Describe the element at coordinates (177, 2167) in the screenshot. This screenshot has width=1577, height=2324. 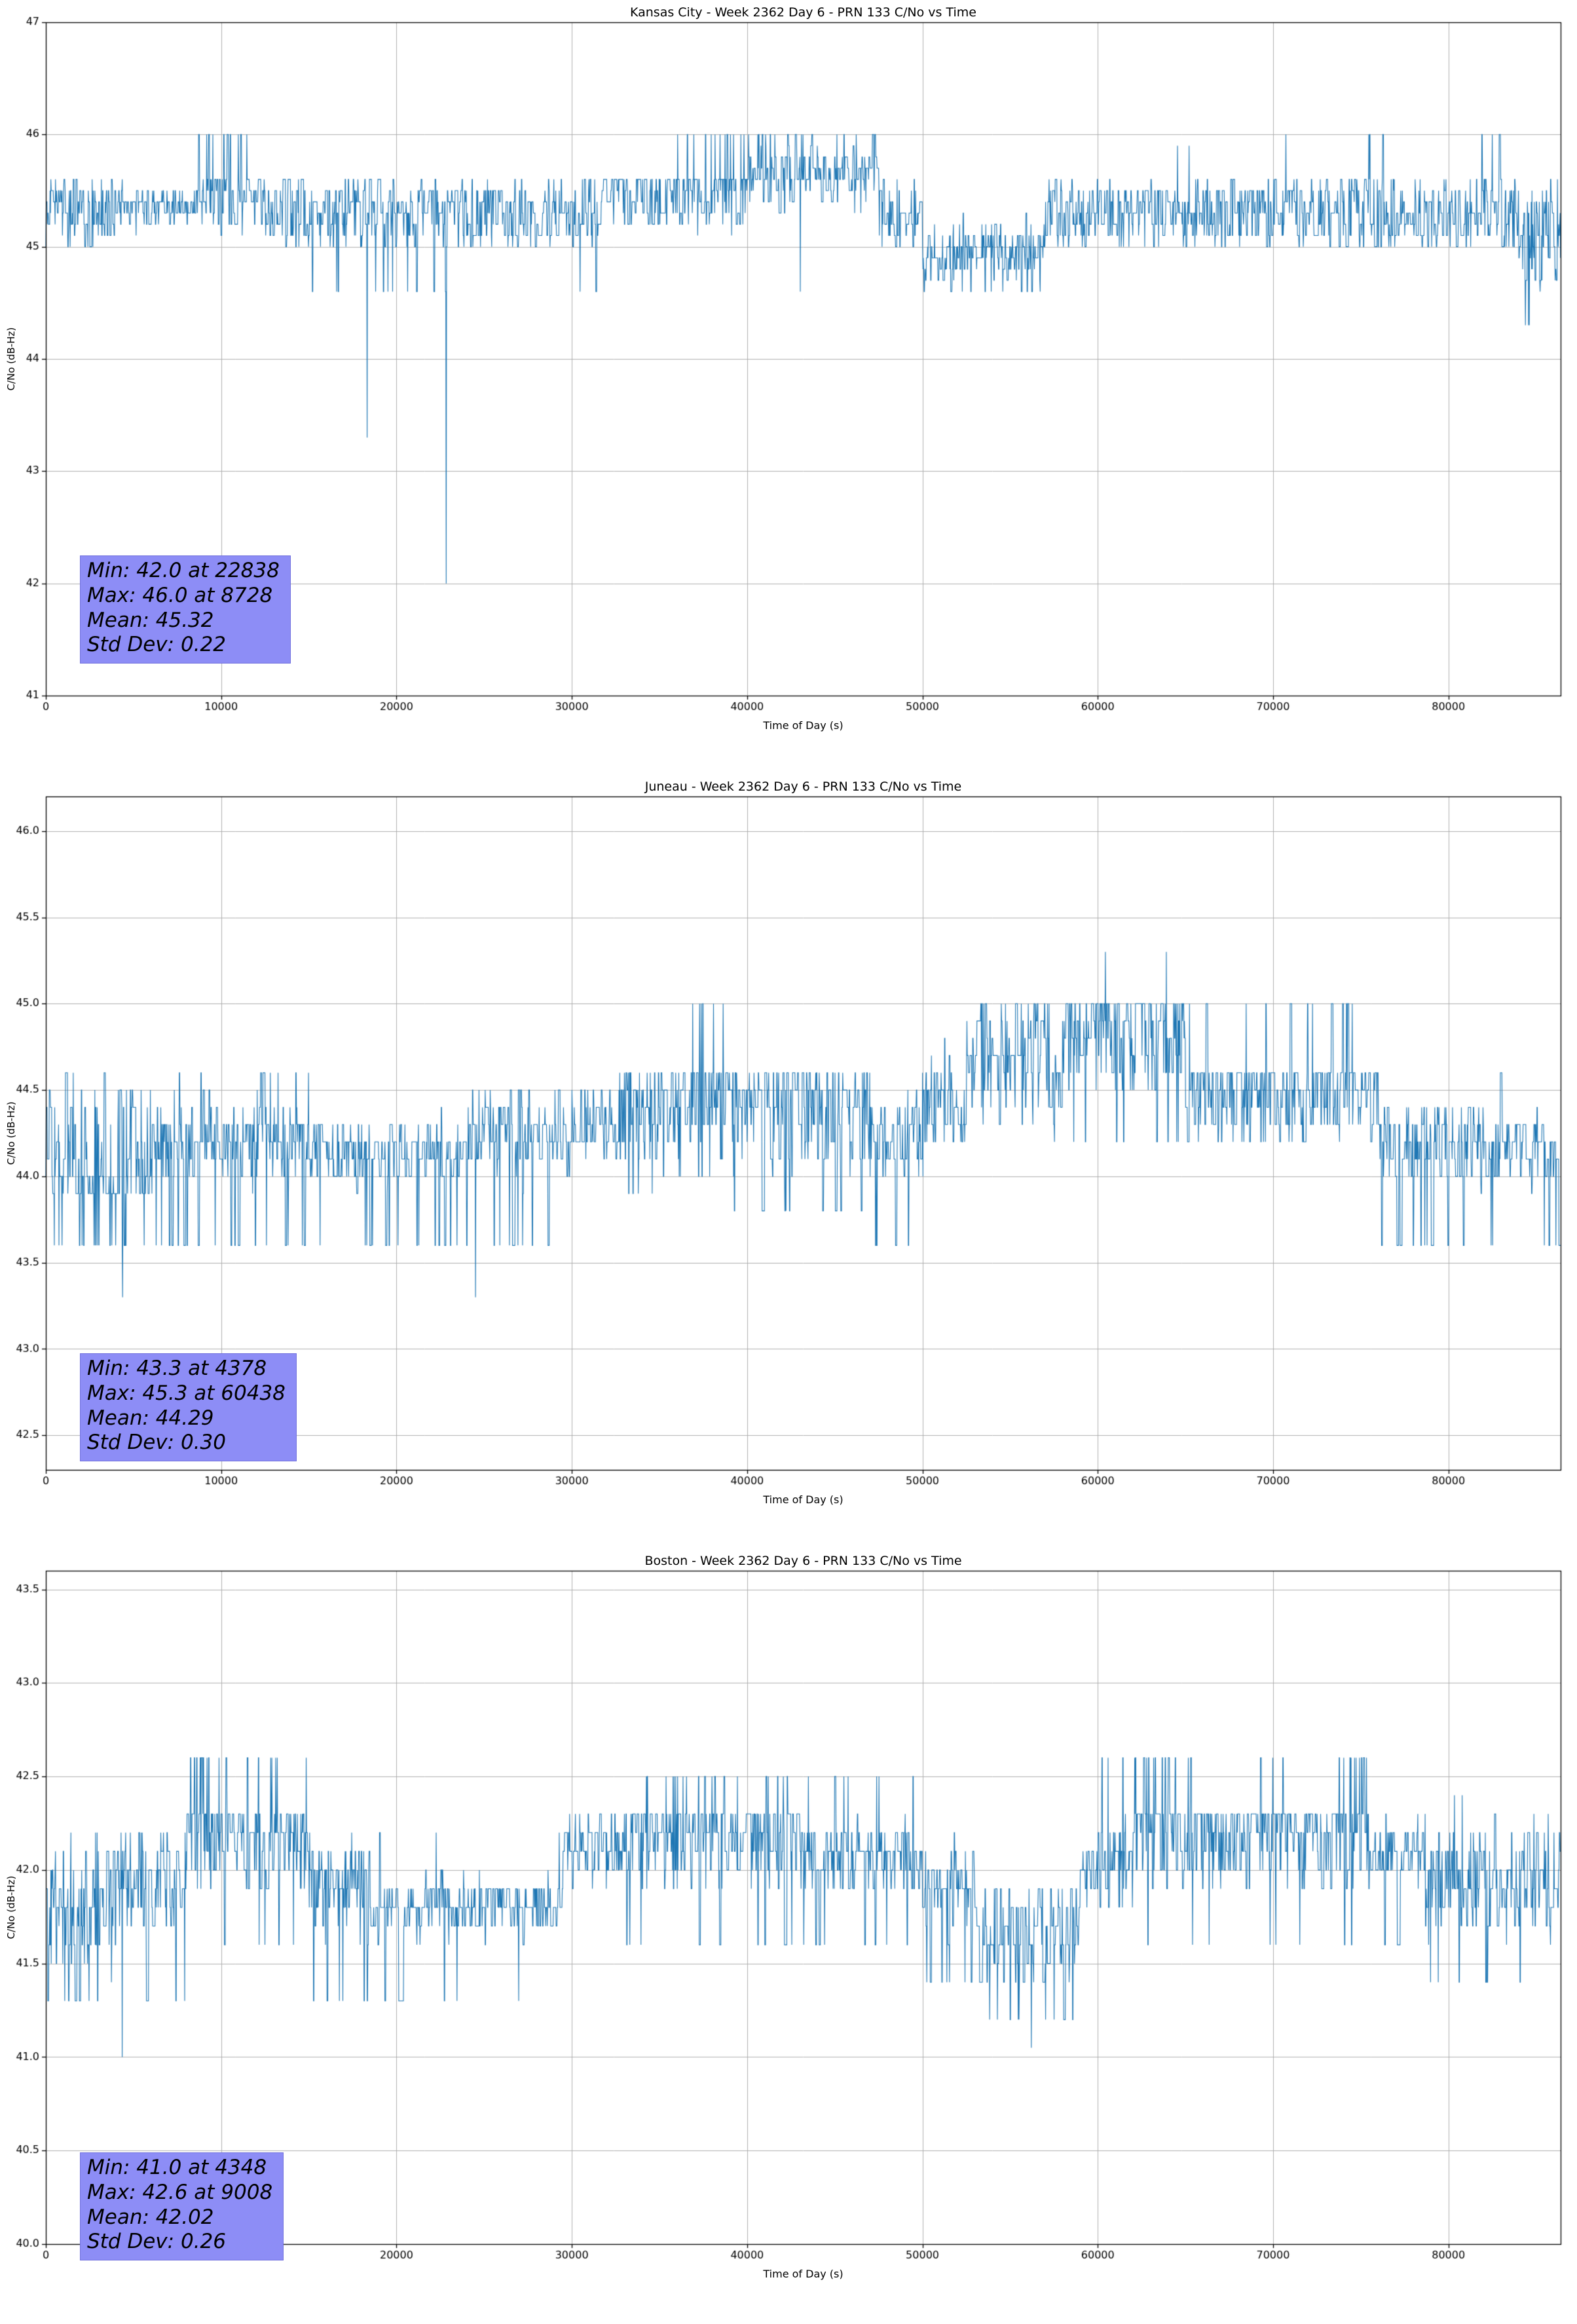
I see `stat-min: Min: 41.0 at 4348` at that location.